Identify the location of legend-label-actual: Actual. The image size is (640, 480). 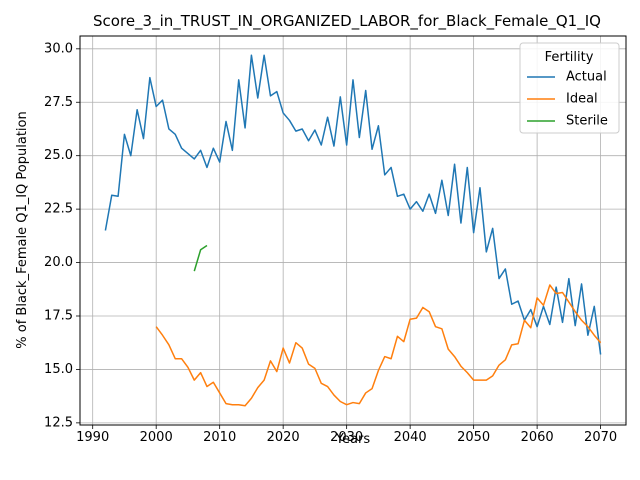
(586, 77).